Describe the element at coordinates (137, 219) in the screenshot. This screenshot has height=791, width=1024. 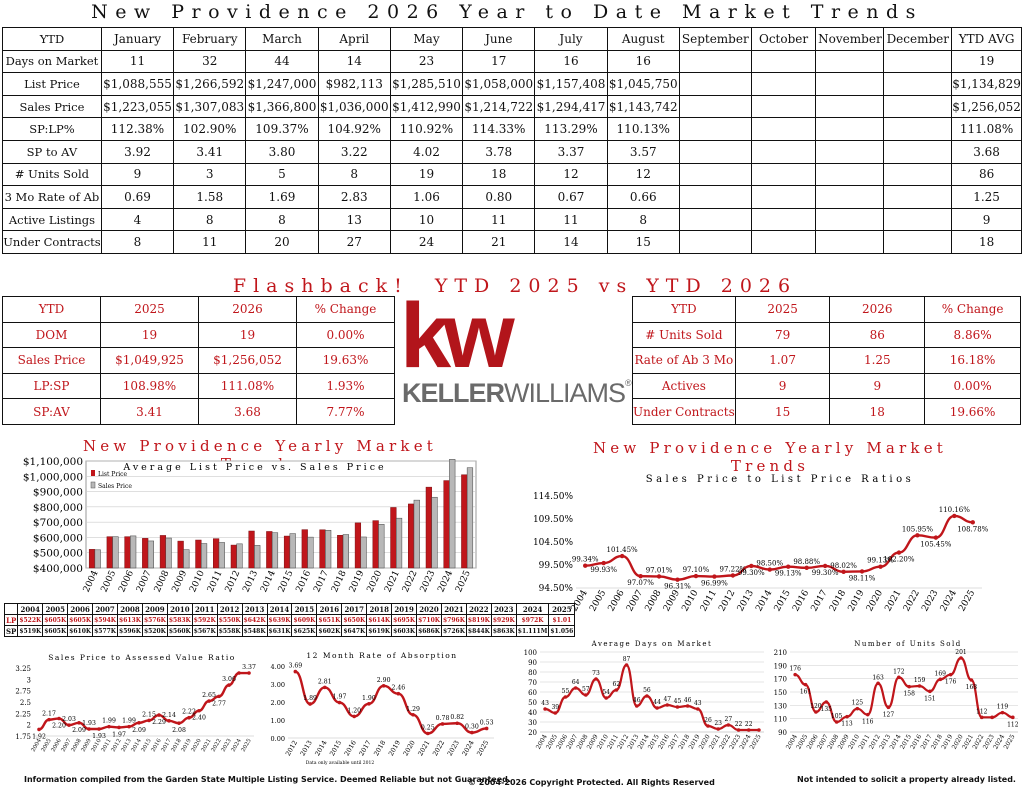
I see `table-cell: 4` at that location.